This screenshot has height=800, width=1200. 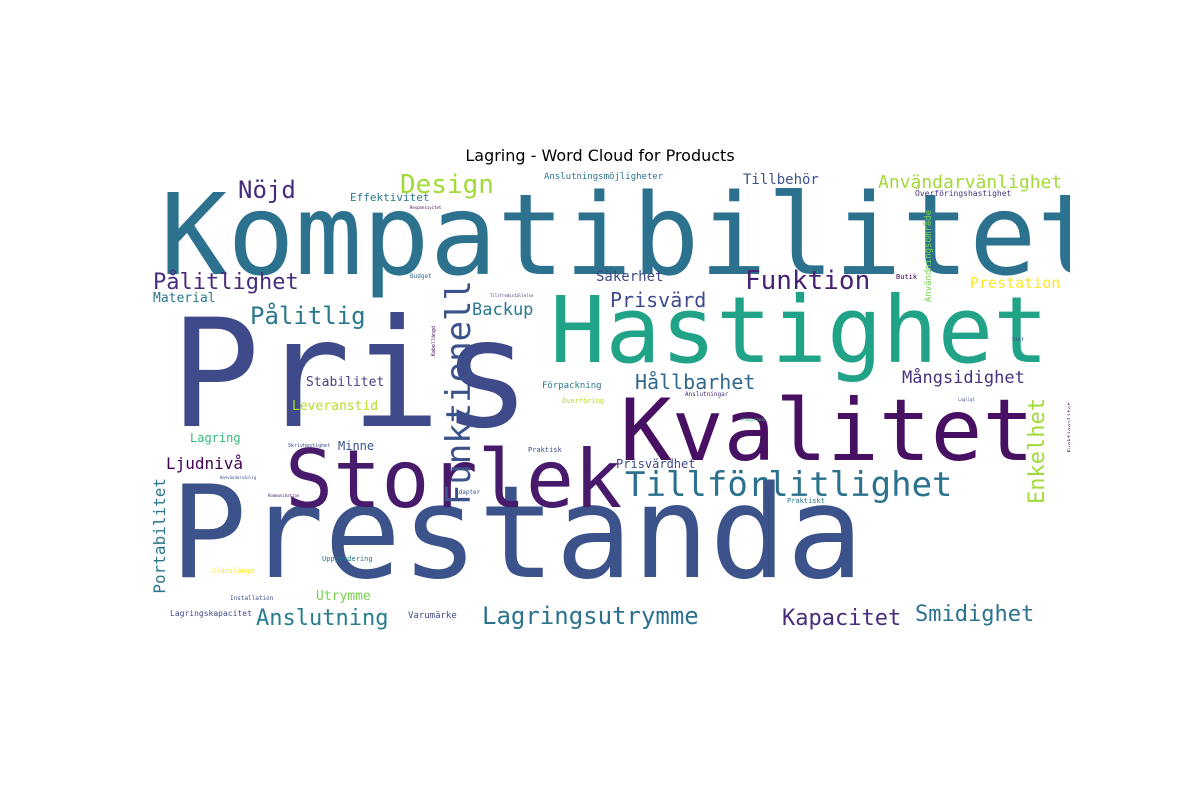 What do you see at coordinates (309, 446) in the screenshot?
I see `cloud-word: Skrivhastighet` at bounding box center [309, 446].